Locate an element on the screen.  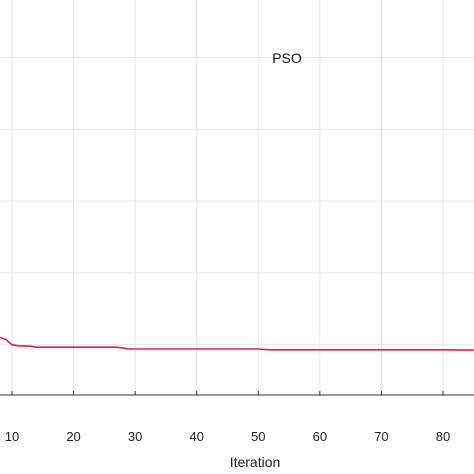
x-axis-title: Iteration is located at coordinates (255, 462).